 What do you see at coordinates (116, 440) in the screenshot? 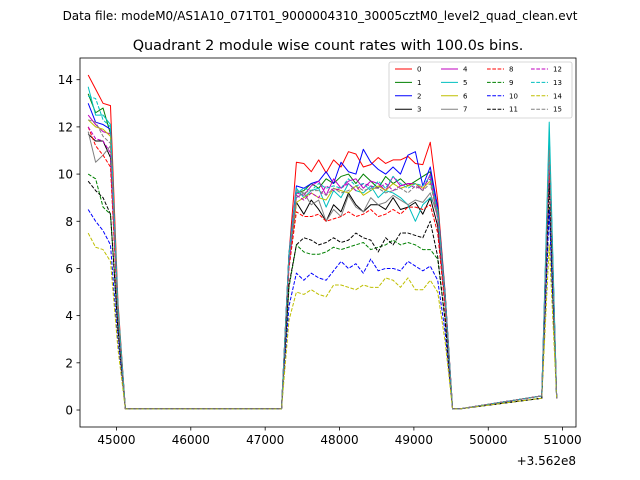
I see `x-tick-label: 45000` at bounding box center [116, 440].